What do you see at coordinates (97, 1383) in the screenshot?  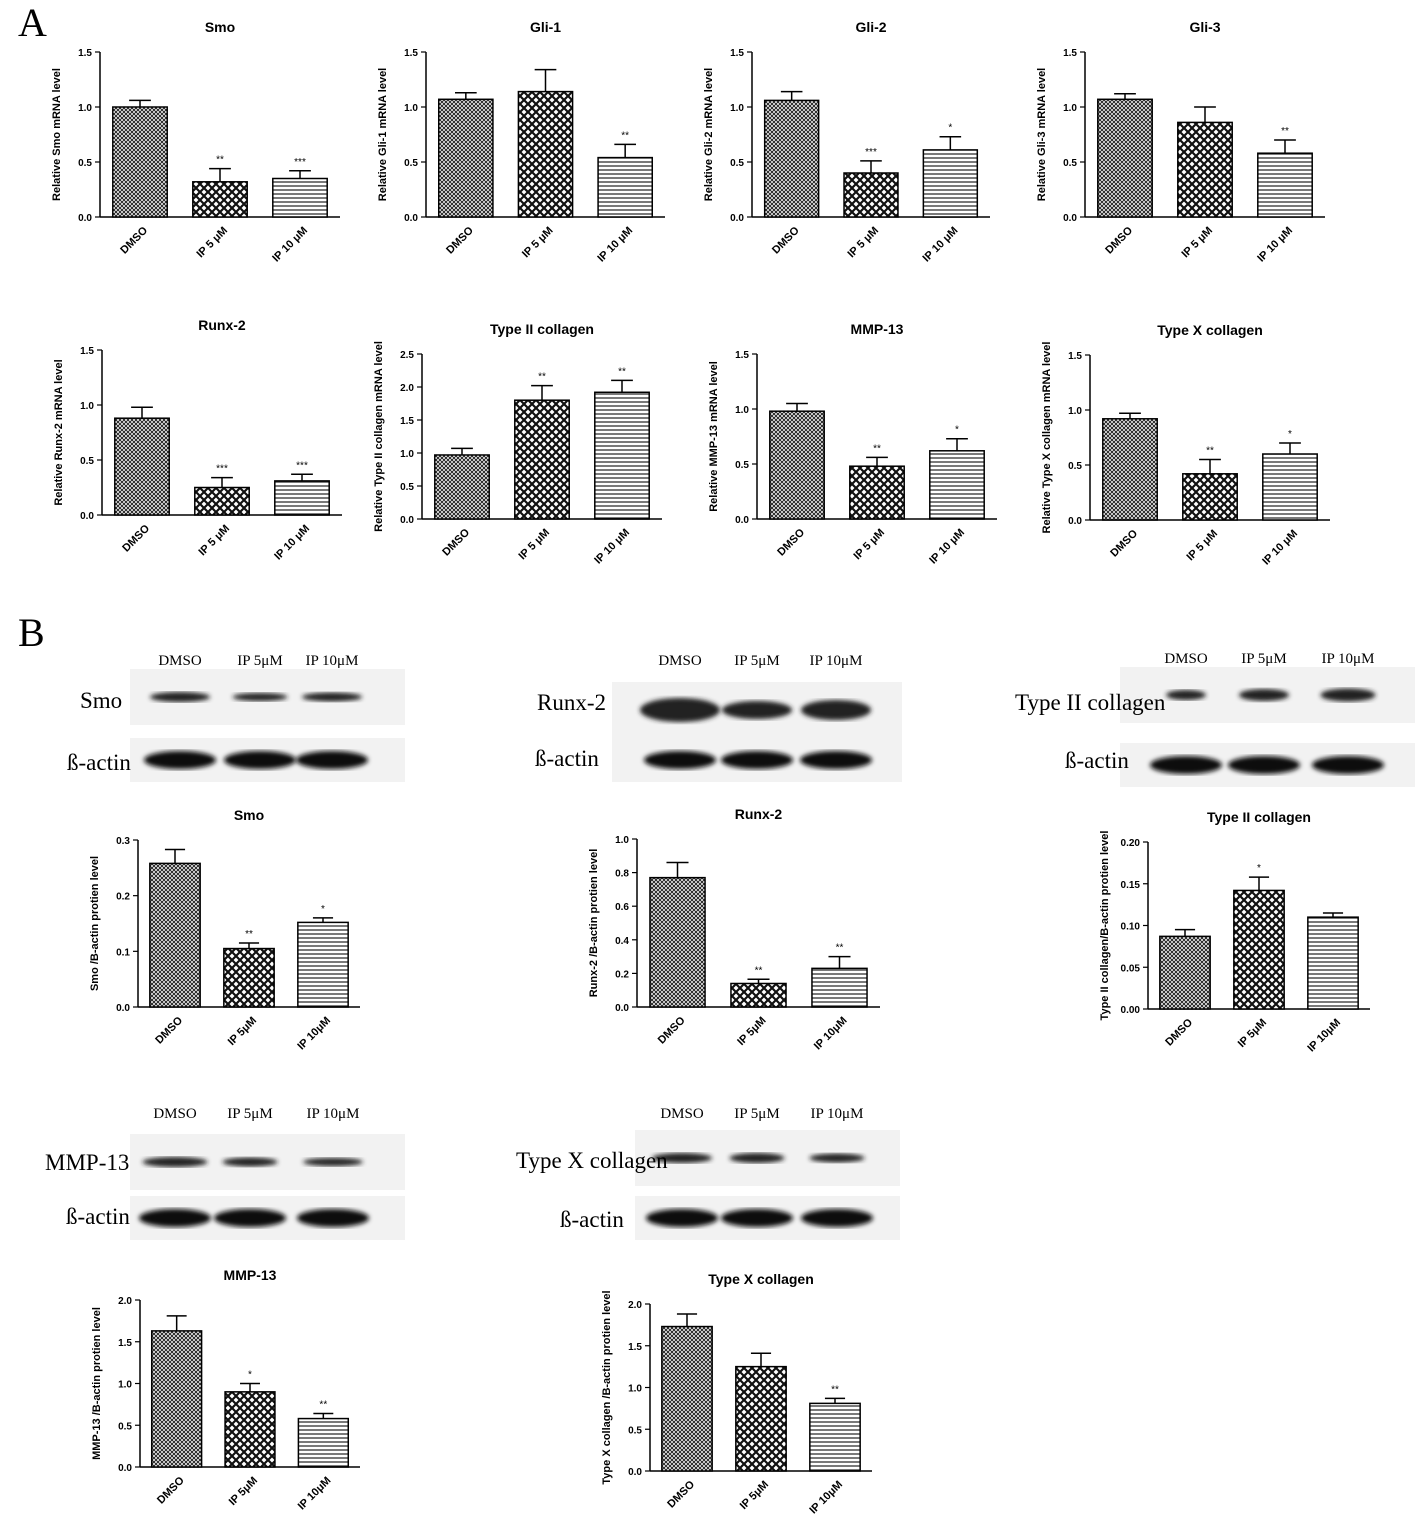 I see `y-axis-label: MMP-13 /B-actin protien level` at bounding box center [97, 1383].